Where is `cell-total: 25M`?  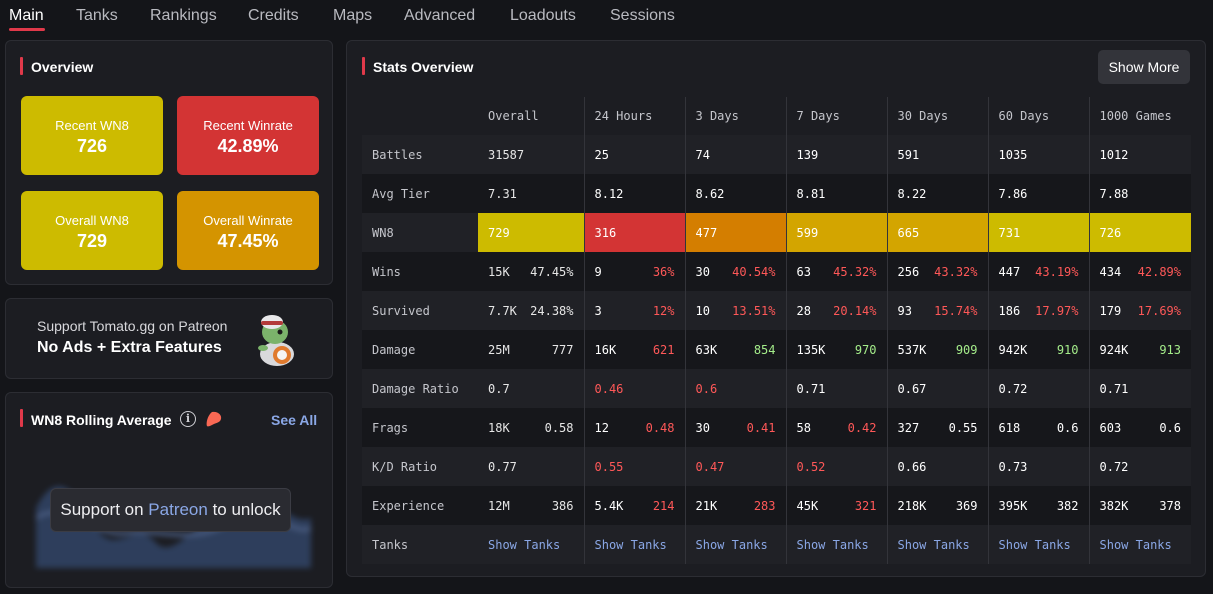 cell-total: 25M is located at coordinates (499, 349).